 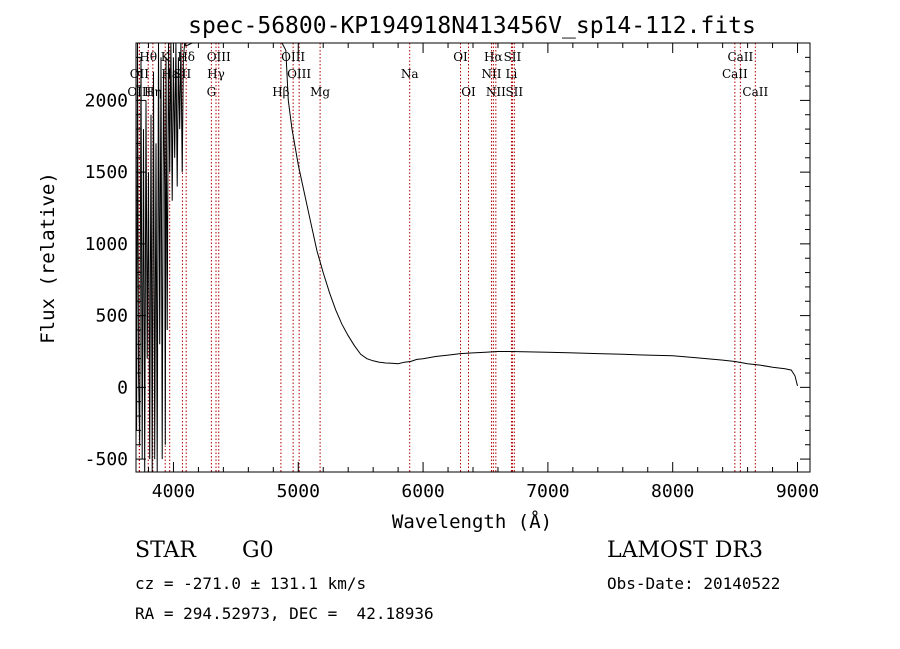 What do you see at coordinates (166, 57) in the screenshot?
I see `line-label: K` at bounding box center [166, 57].